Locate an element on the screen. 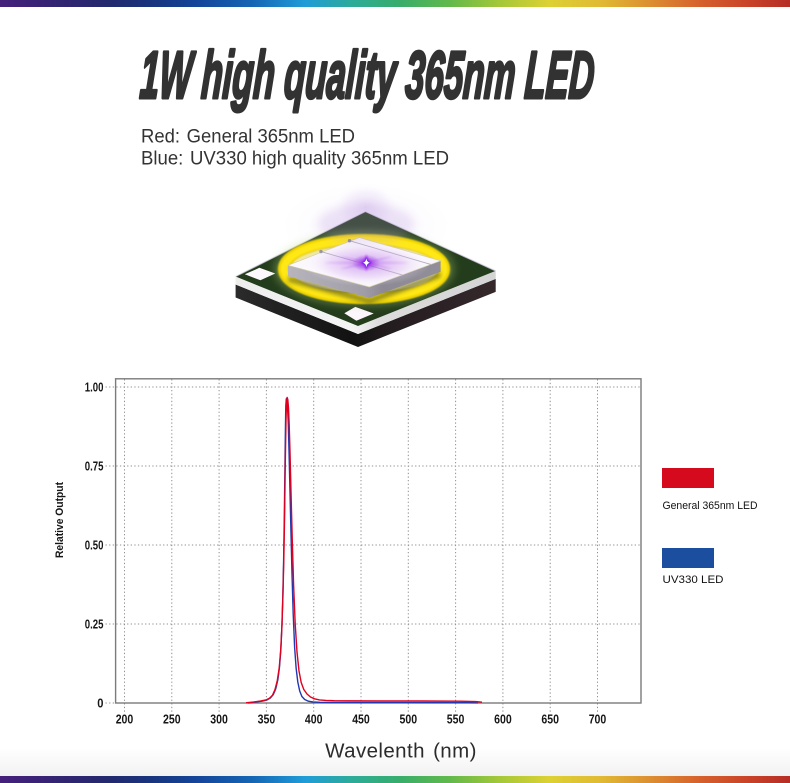  svg-text: General 365nm LED is located at coordinates (710, 506).